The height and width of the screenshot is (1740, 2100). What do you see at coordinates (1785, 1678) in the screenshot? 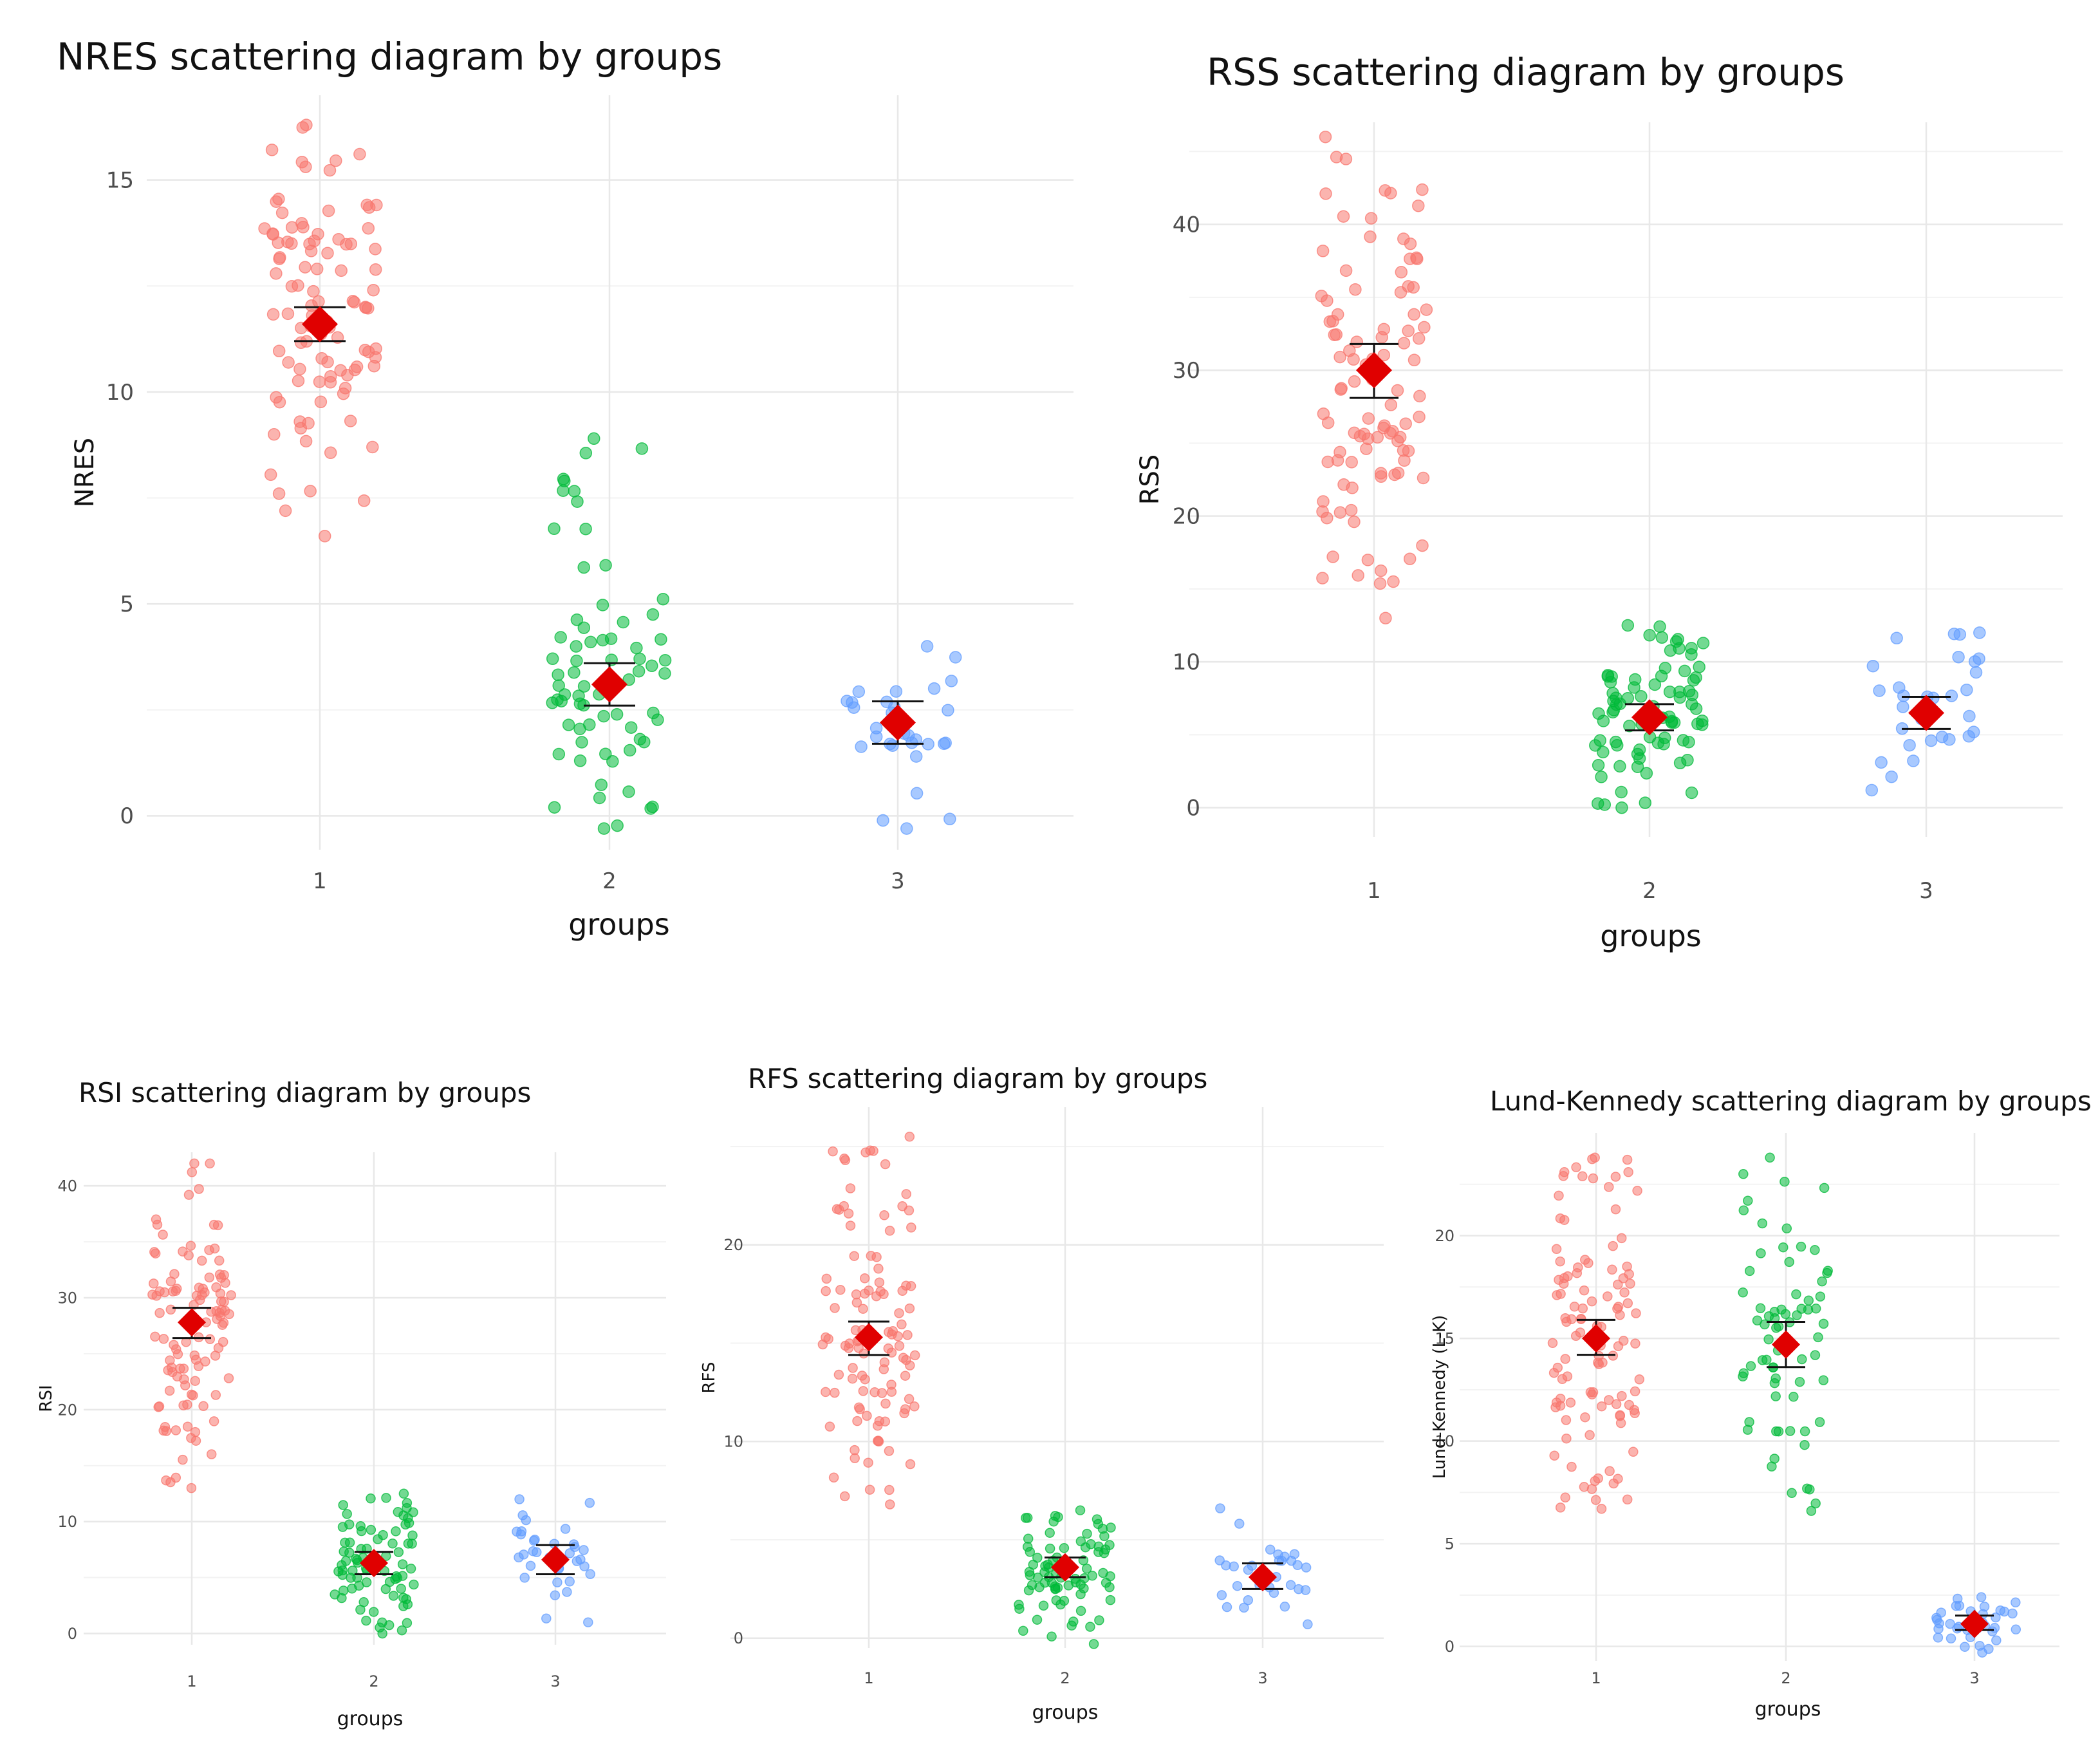
I see `x-tick-label: 2` at bounding box center [1785, 1678].